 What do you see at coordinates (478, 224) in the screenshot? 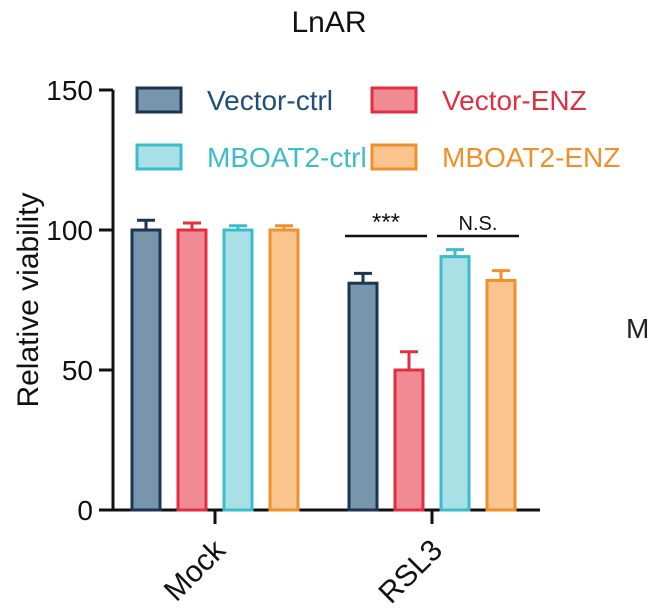
I see `significance-label: N.S.` at bounding box center [478, 224].